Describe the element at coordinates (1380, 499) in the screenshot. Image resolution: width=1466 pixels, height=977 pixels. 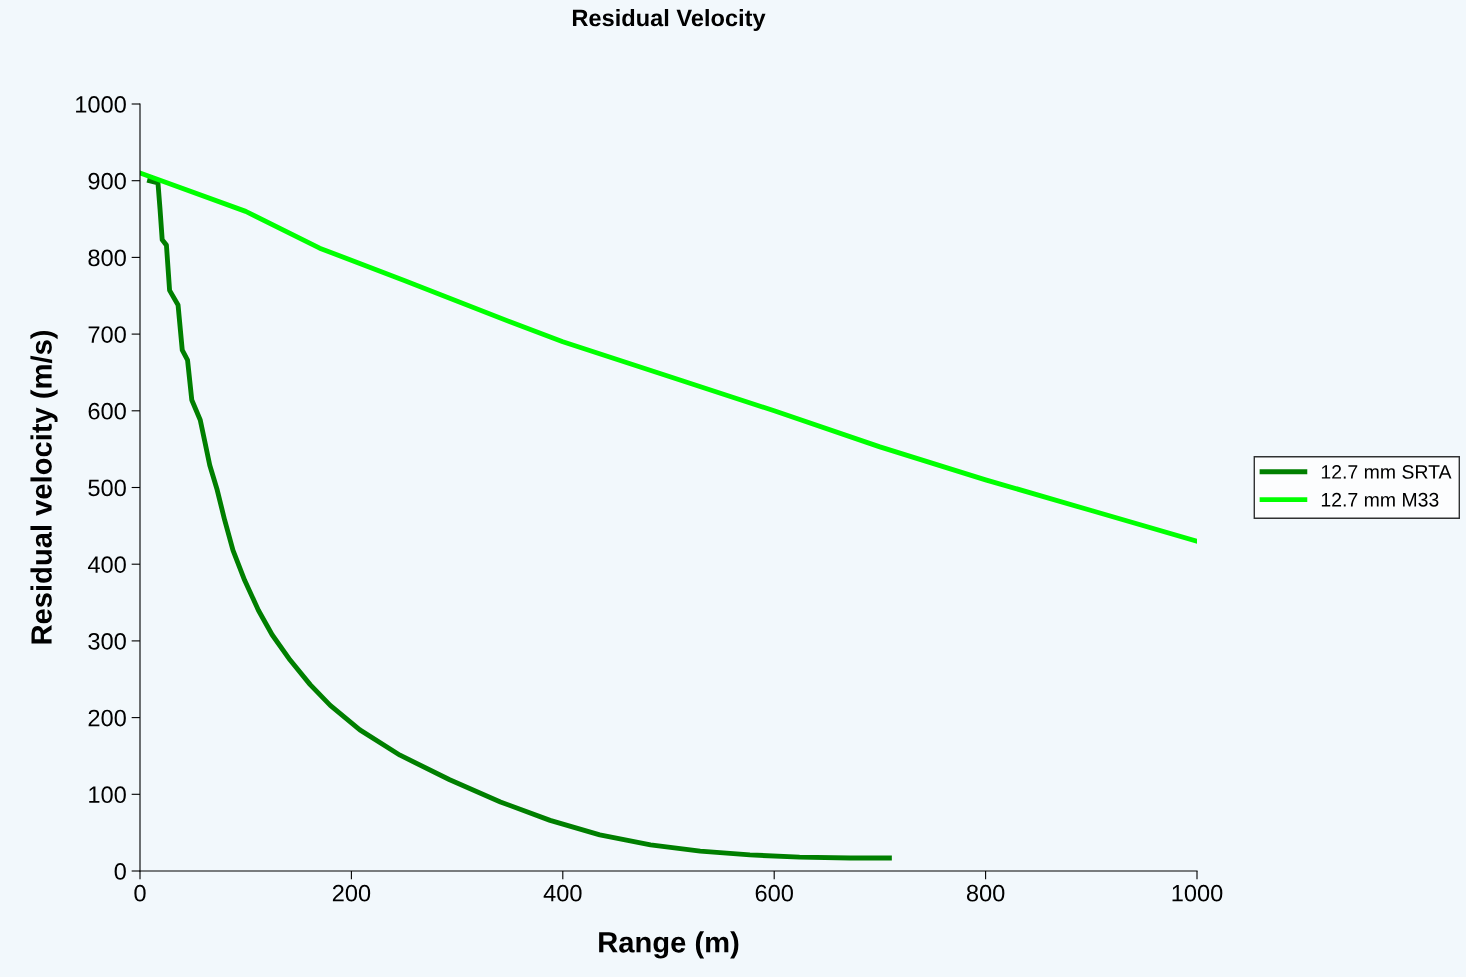
I see `legend-label: 12.7 mm M33` at that location.